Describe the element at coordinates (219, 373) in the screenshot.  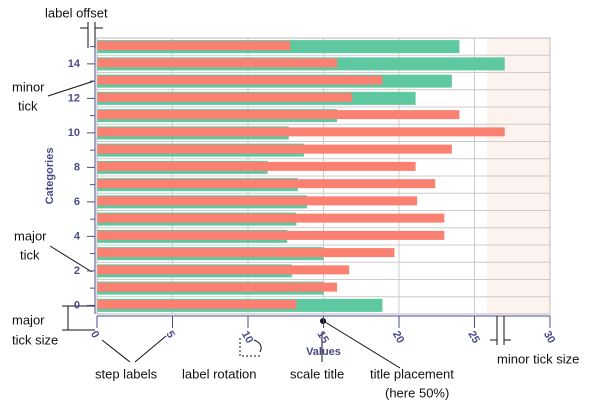
I see `annotation: label rotation` at that location.